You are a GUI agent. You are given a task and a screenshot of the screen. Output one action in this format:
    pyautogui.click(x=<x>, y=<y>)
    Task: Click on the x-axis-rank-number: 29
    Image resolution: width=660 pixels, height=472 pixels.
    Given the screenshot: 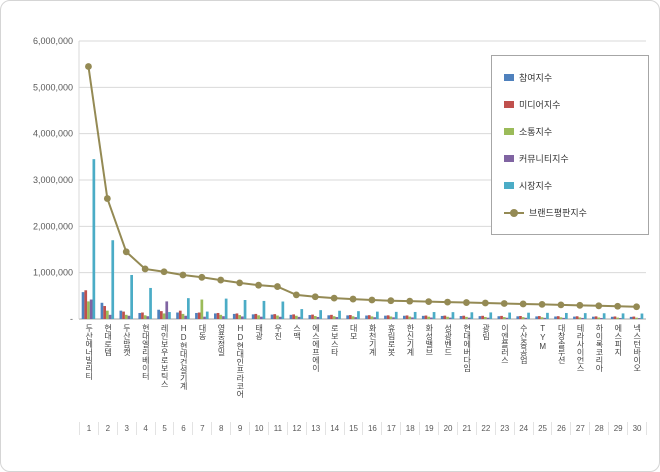 What is the action you would take?
    pyautogui.click(x=617, y=428)
    